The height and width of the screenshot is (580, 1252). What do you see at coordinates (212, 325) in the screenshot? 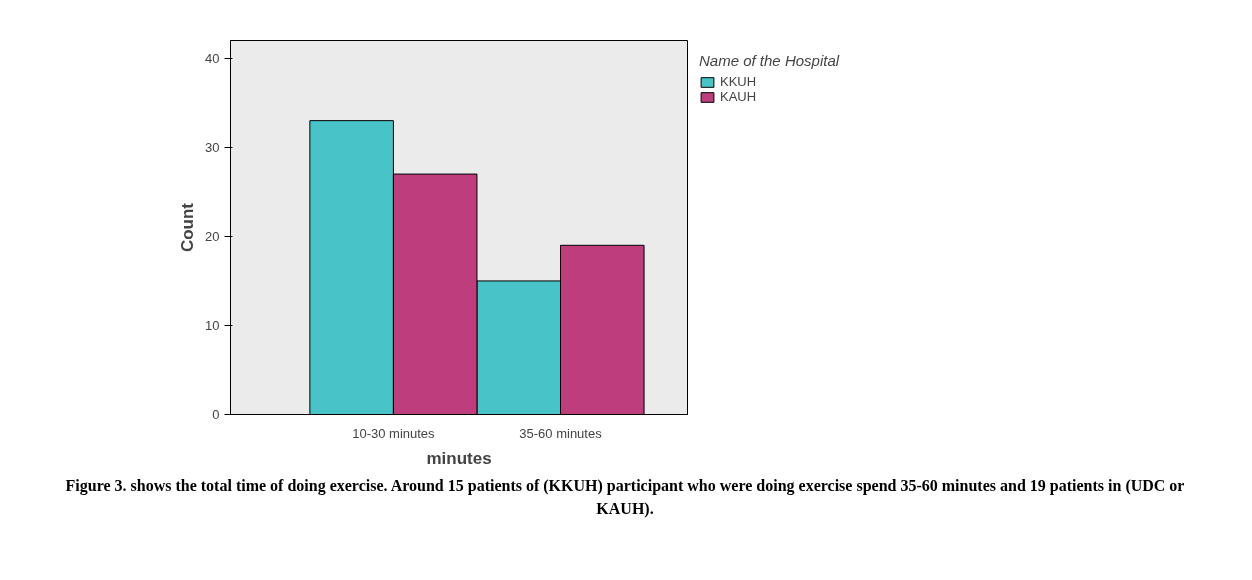
I see `y-tick-label: 10` at bounding box center [212, 325].